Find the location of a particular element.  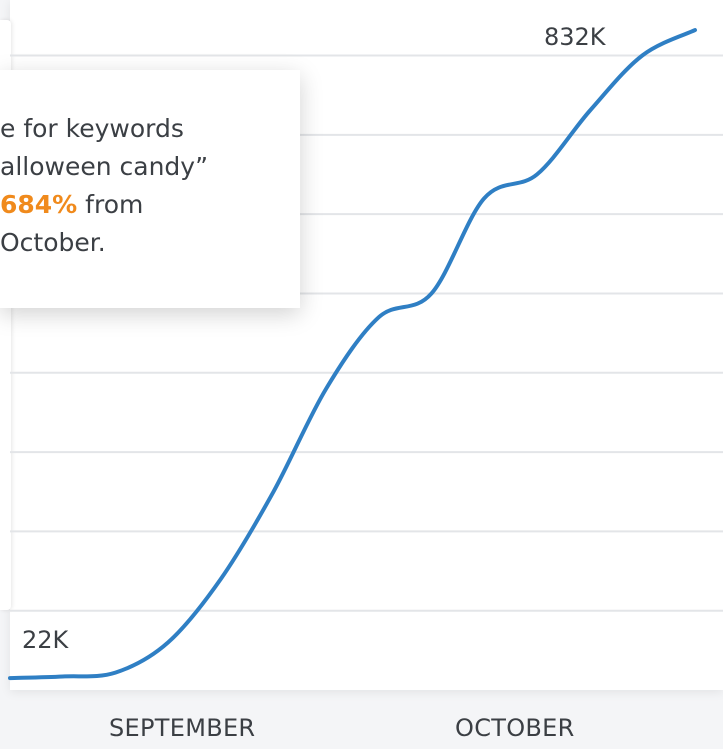

callout-line-3: 684% from is located at coordinates (145, 205).